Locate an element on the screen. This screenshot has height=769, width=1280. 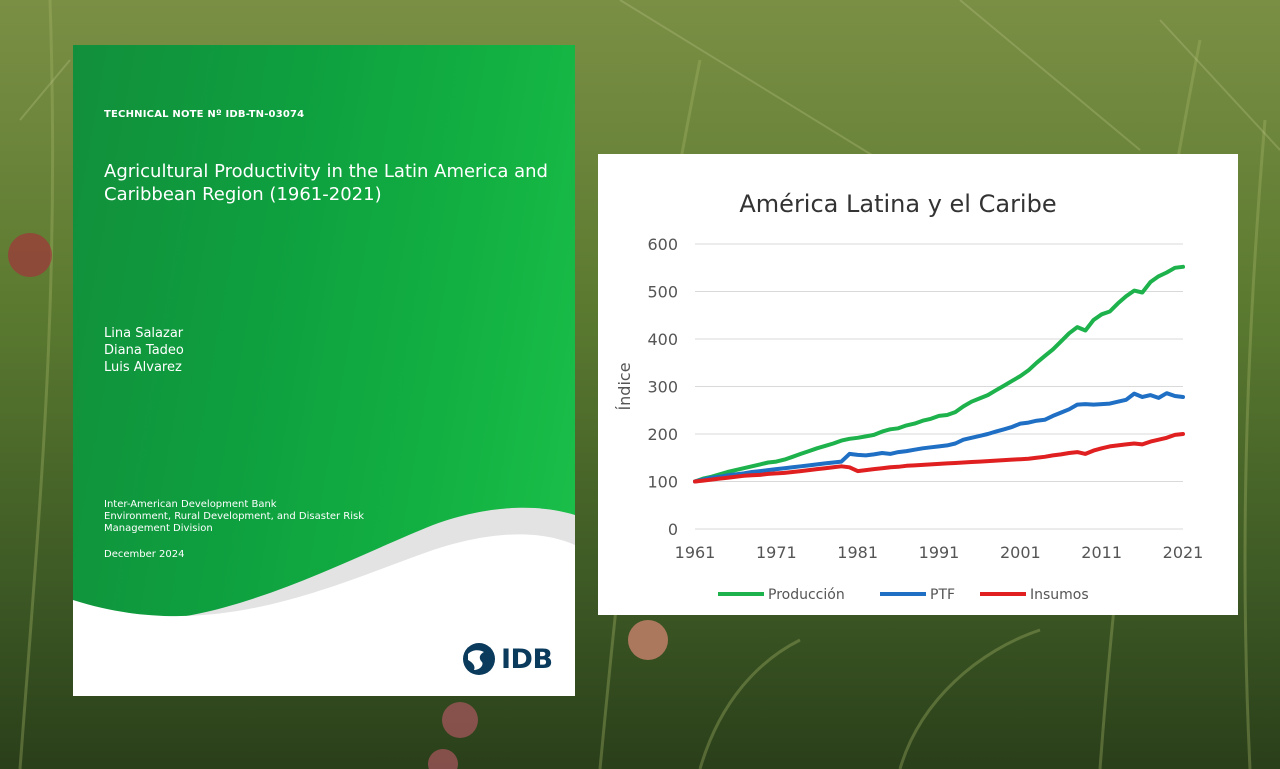
gridlines is located at coordinates (939, 386).